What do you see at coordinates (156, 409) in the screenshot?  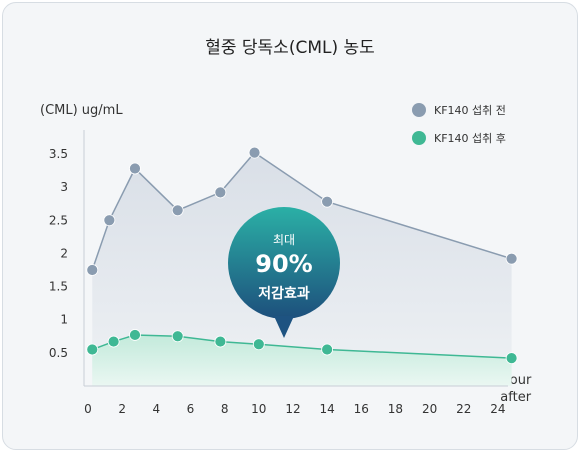 I see `x-tick-label: 4` at bounding box center [156, 409].